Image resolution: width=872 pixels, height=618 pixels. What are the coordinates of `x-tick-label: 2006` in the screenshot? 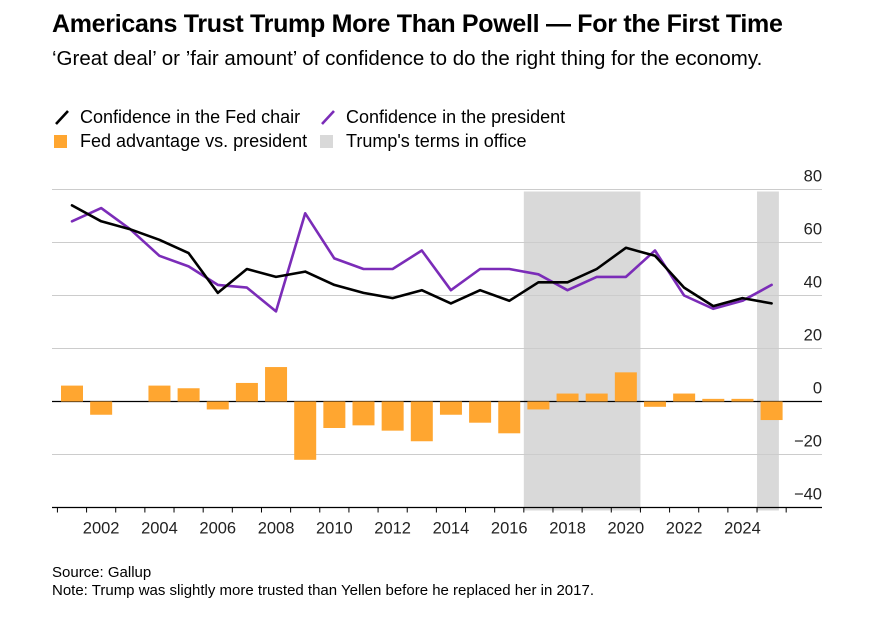 It's located at (217, 529).